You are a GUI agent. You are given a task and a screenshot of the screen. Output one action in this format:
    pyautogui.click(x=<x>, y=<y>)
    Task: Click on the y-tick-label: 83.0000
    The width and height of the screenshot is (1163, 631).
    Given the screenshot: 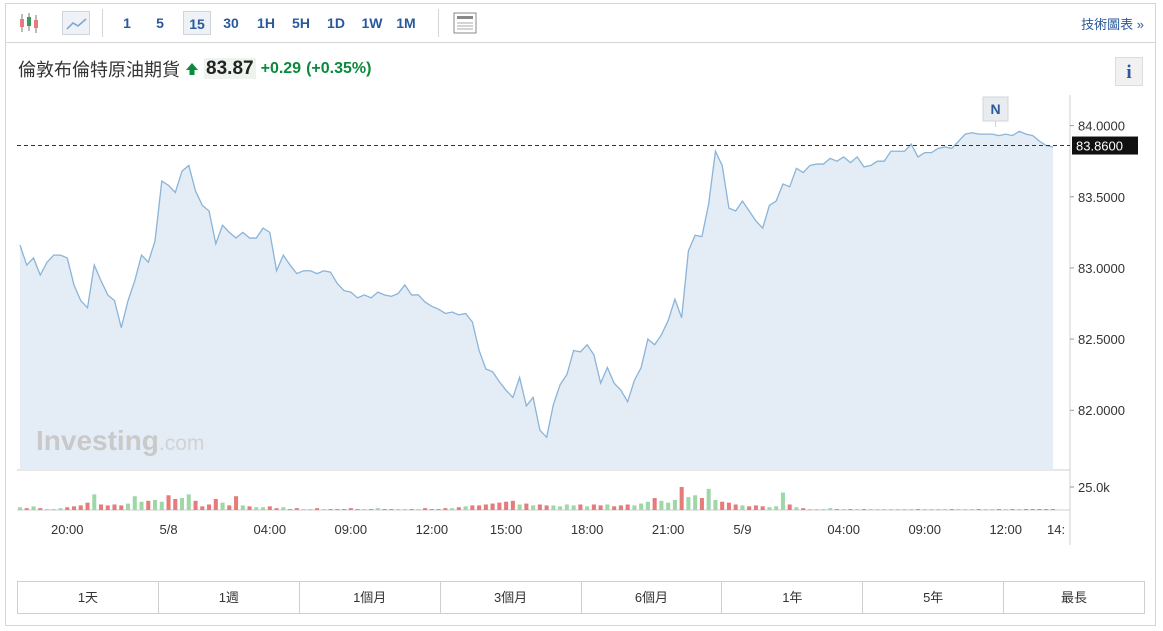 What is the action you would take?
    pyautogui.click(x=1101, y=268)
    